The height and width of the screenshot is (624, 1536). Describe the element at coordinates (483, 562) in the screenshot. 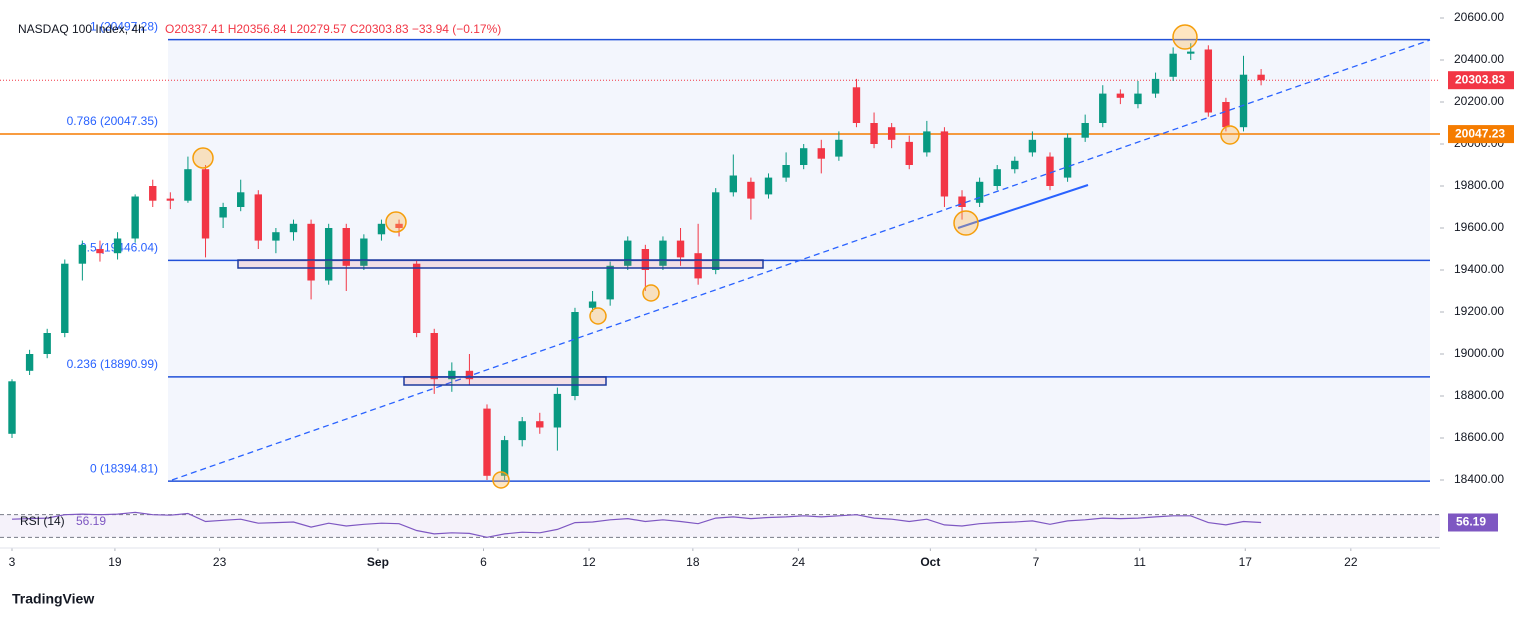

I see `x-tick-label: 6` at that location.